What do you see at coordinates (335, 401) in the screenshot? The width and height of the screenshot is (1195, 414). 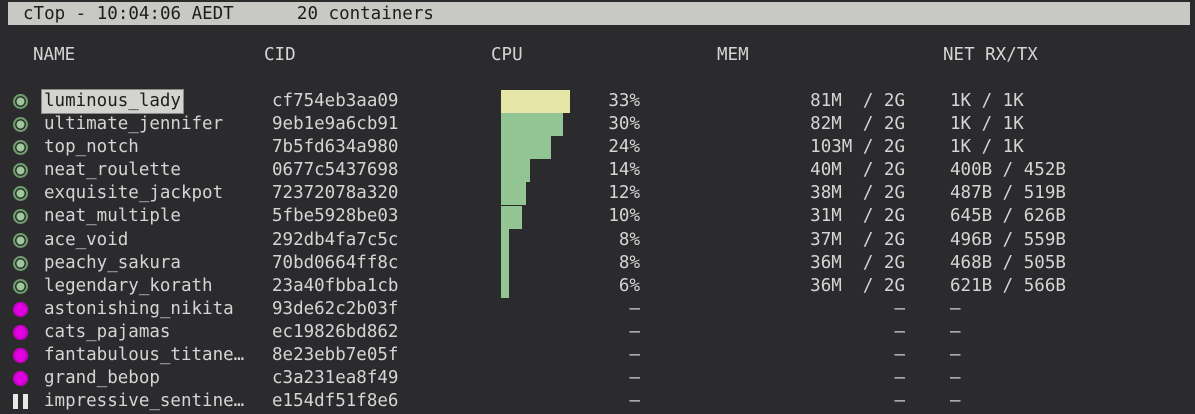 I see `container-id: e154df51f8e6` at bounding box center [335, 401].